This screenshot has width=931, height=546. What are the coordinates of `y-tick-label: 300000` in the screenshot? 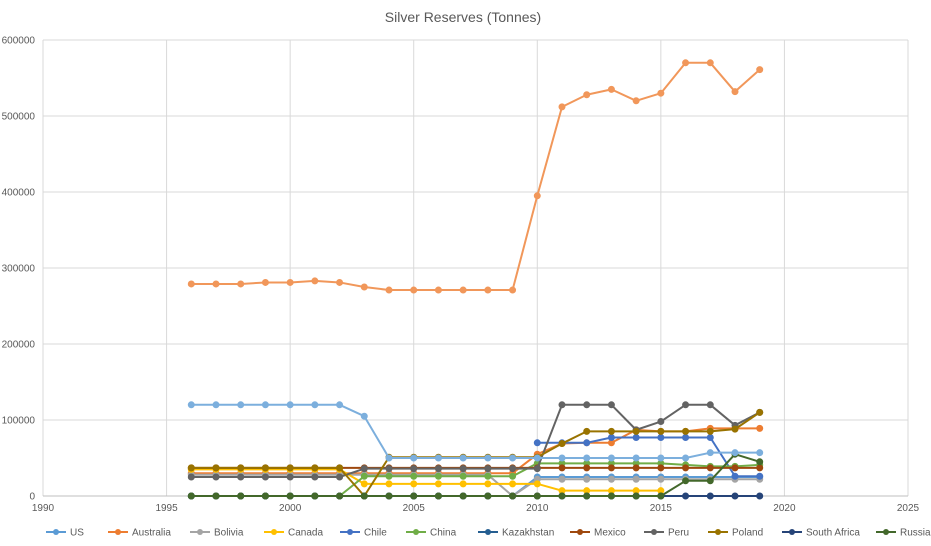 It's located at (19, 269).